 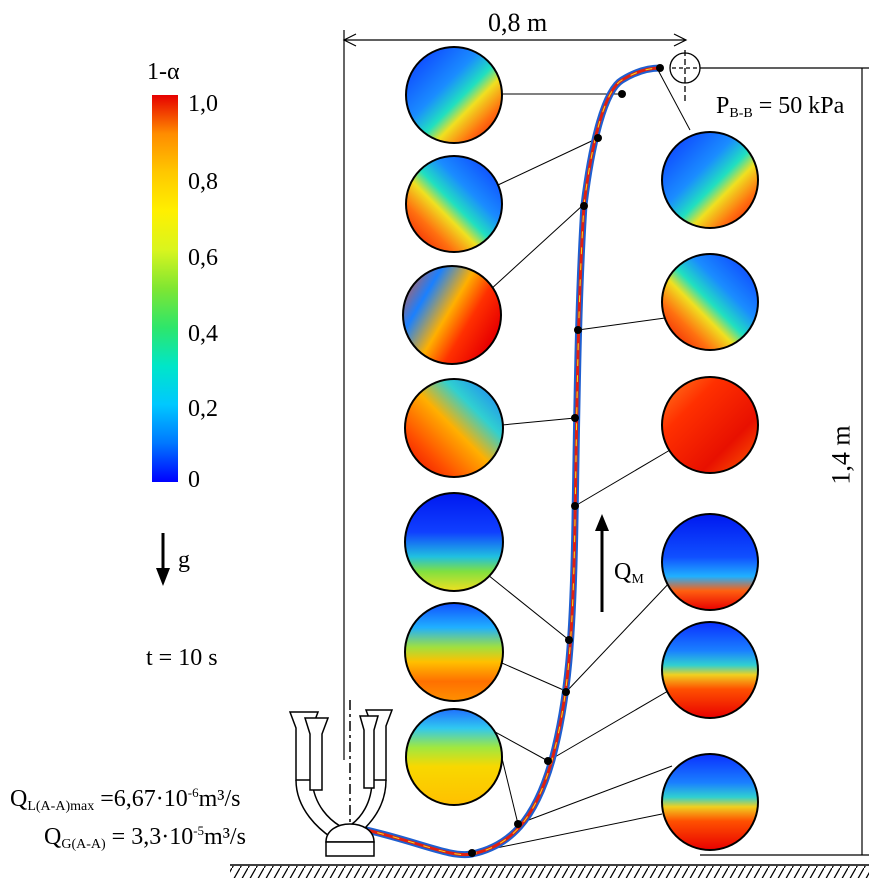 What do you see at coordinates (184, 560) in the screenshot?
I see `gravity-label: g` at bounding box center [184, 560].